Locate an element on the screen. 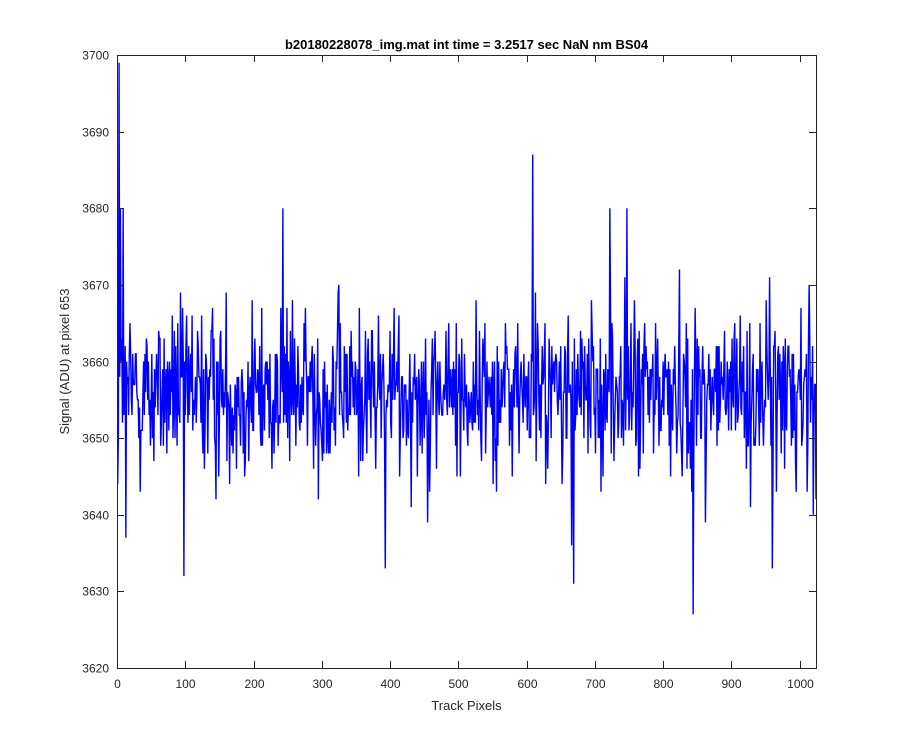 The width and height of the screenshot is (900, 750). y-tick-label: 3700 is located at coordinates (95, 56).